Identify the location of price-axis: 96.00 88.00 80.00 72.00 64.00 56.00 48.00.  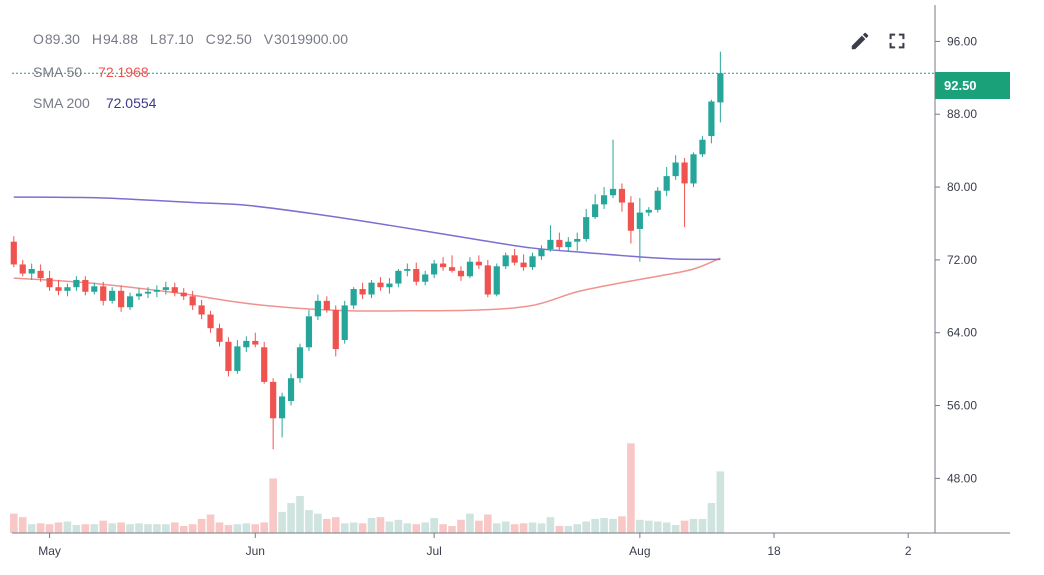
(956, 259).